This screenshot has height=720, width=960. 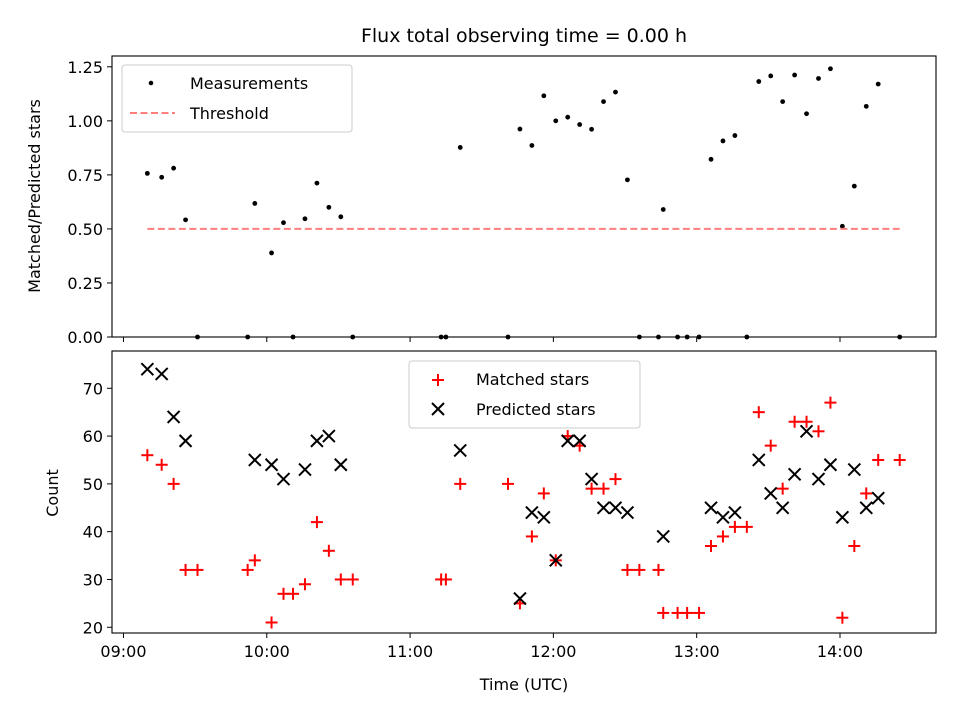 I want to click on y-tick-label: 50, so click(x=93, y=484).